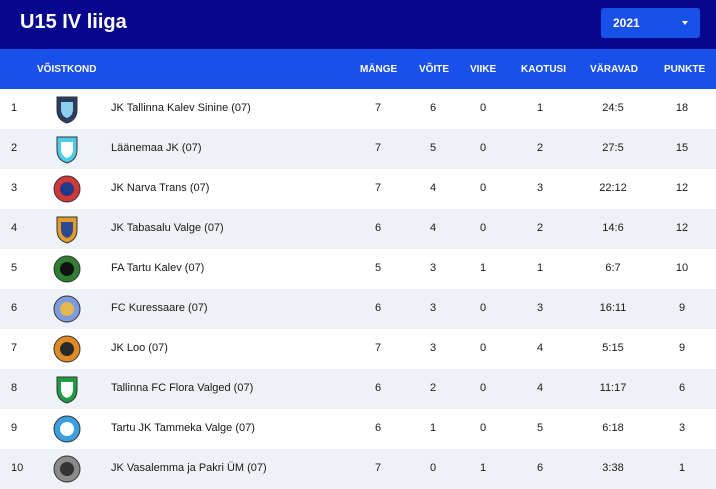  I want to click on table-row: 6 FC Kuressaare (07) 6 3 0 3 16:11 9, so click(358, 309).